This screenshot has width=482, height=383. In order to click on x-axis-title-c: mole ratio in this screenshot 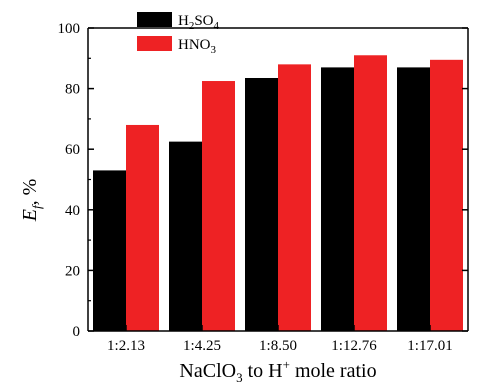, I will do `click(333, 371)`.